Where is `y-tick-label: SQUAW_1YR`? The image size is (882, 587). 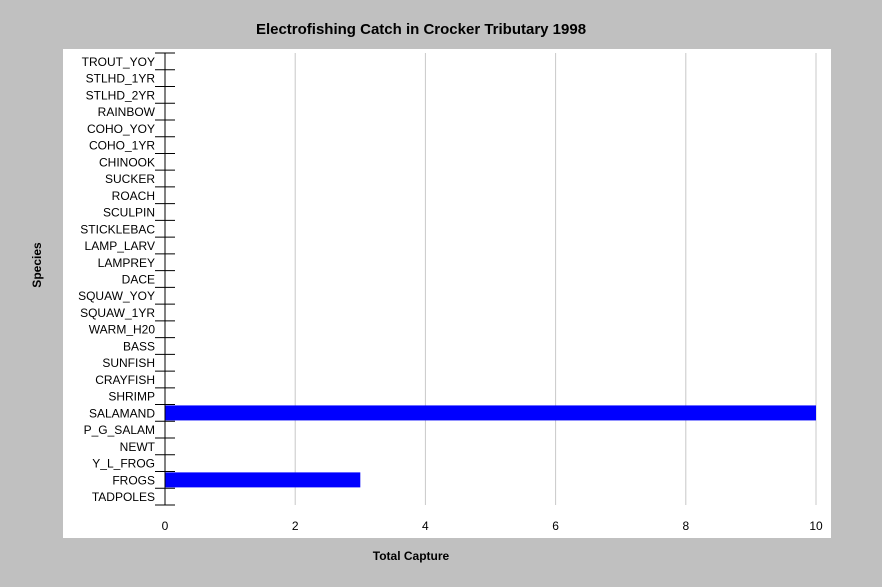
y-tick-label: SQUAW_1YR is located at coordinates (117, 313).